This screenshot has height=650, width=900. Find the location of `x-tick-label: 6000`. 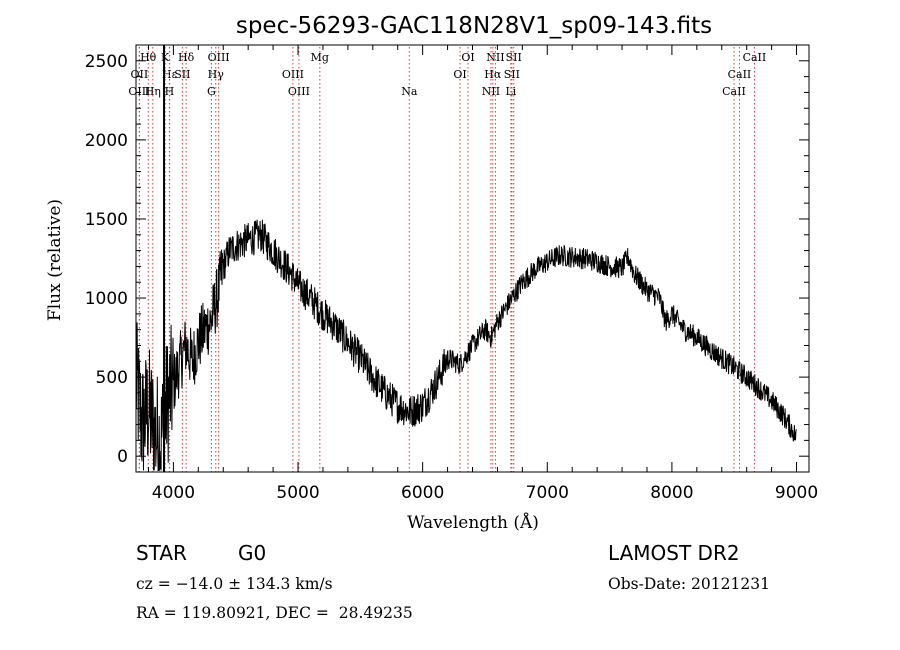

x-tick-label: 6000 is located at coordinates (422, 493).